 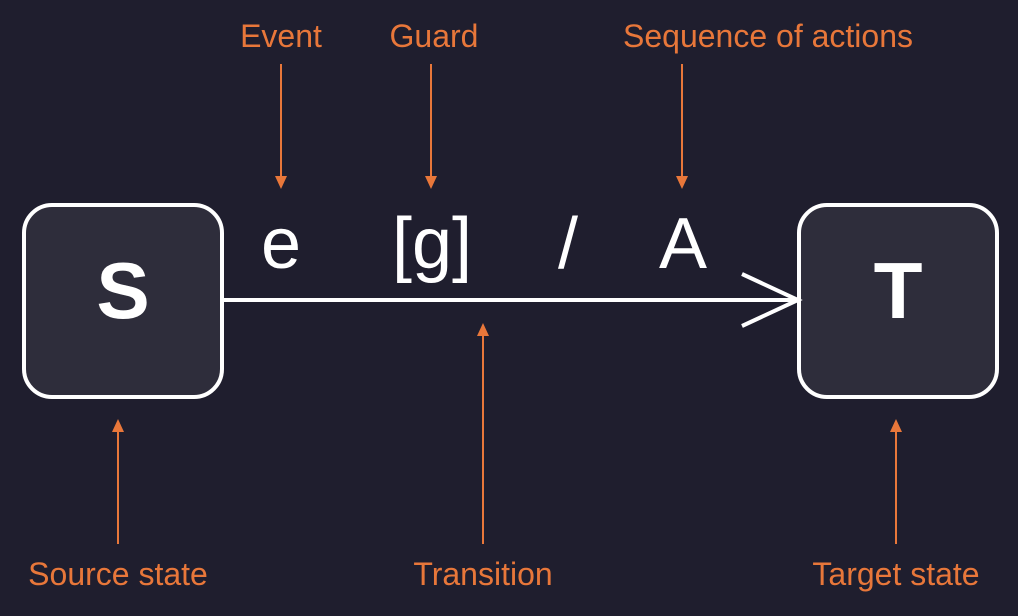 I want to click on guard-annotation-label: Guard, so click(x=434, y=36).